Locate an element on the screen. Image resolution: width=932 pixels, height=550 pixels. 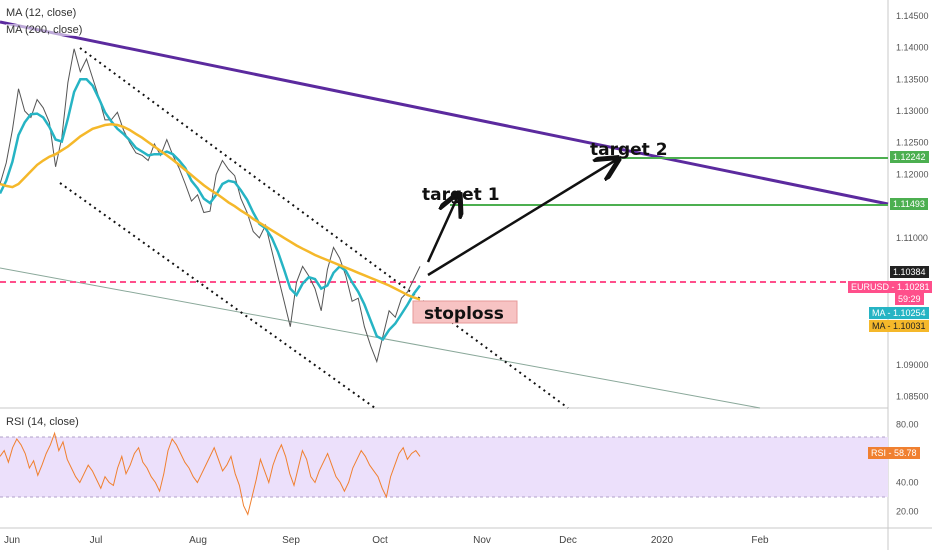
last-price-symbol: EURUSD is located at coordinates (870, 287).